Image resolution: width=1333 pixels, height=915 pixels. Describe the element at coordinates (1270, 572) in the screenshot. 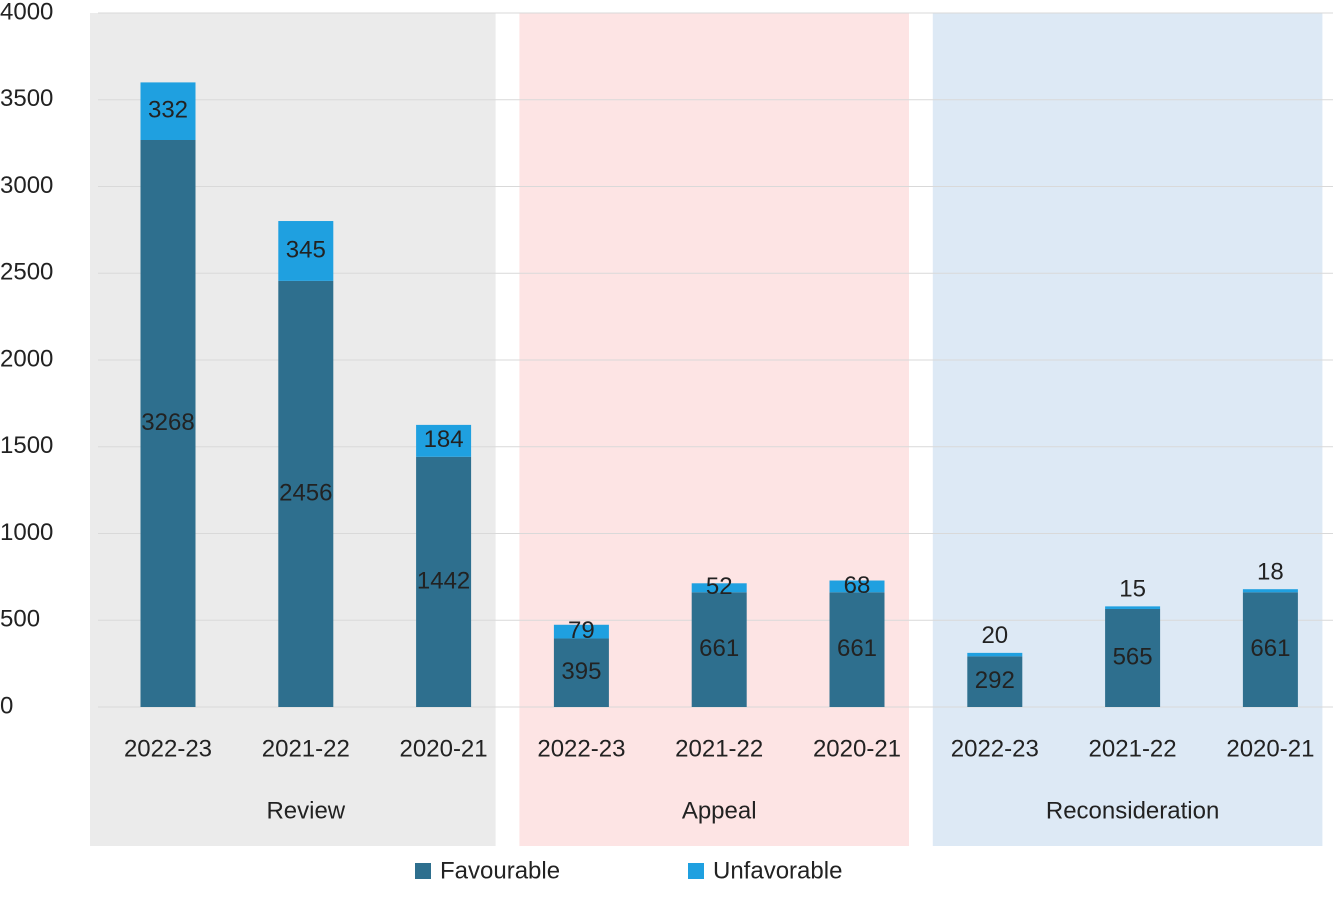

I see `data-label: 18` at that location.